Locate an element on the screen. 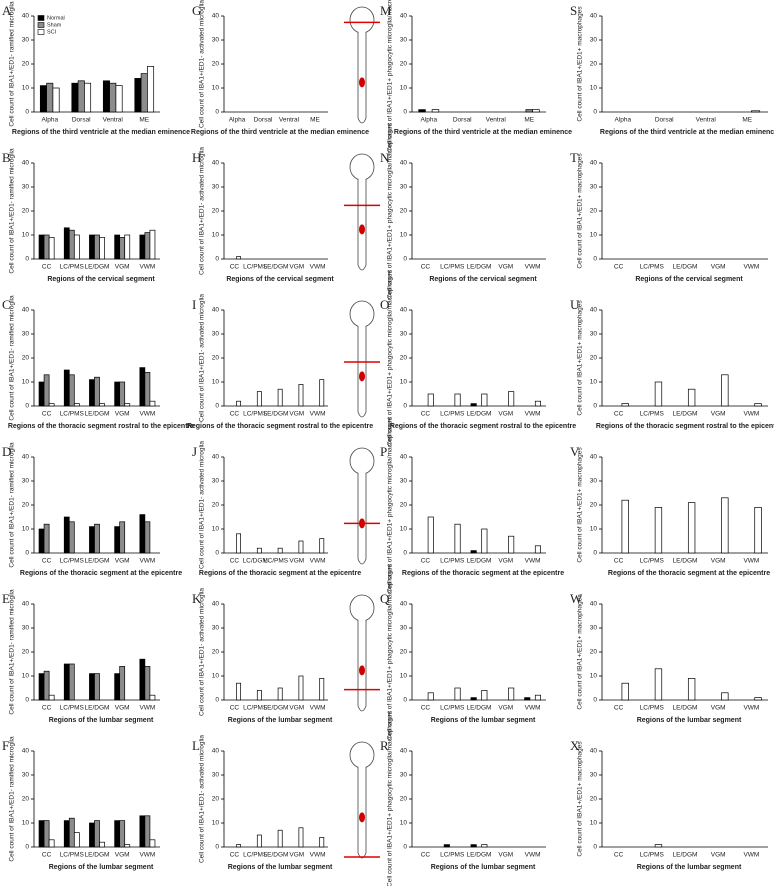  legend-swatch is located at coordinates (41, 18).